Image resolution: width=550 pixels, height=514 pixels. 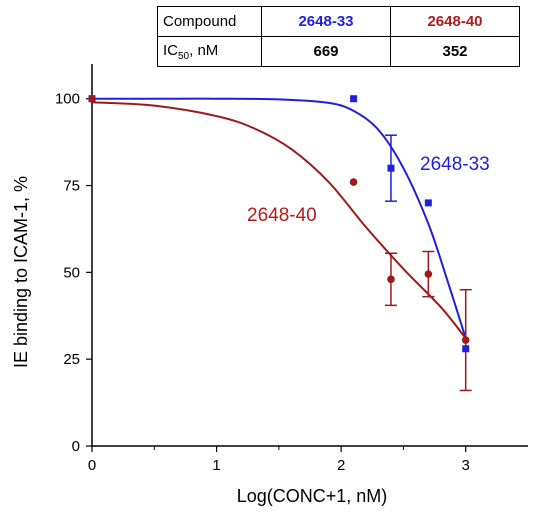 I want to click on y-tick-label: 100, so click(x=67, y=99).